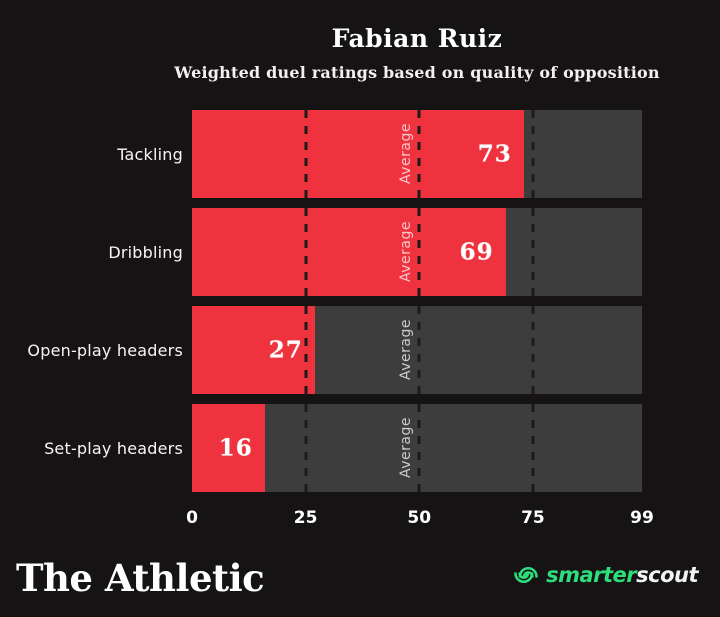 The height and width of the screenshot is (617, 720). I want to click on bar-fill: 69, so click(349, 252).